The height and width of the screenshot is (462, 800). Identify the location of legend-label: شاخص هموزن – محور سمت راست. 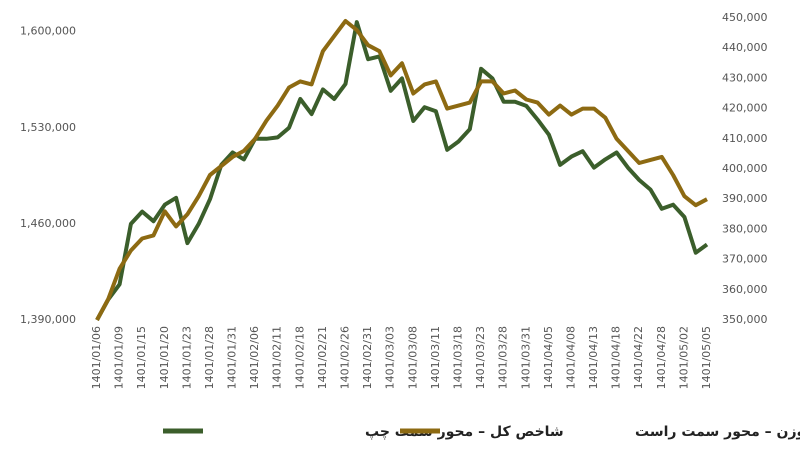
(717, 432).